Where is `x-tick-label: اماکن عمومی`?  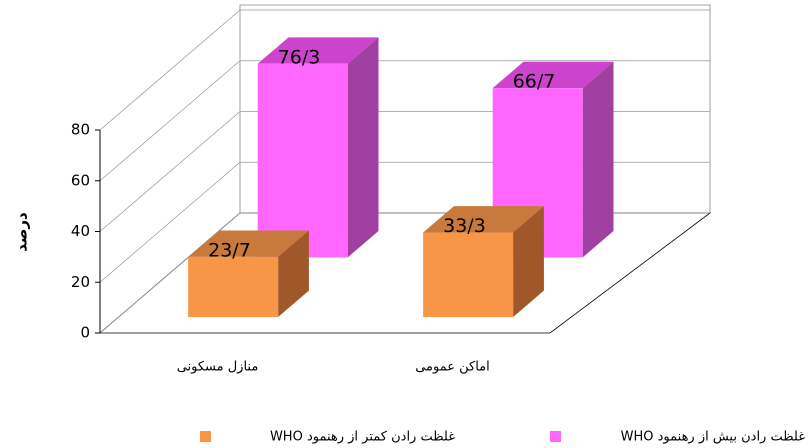 x-tick-label: اماکن عمومی is located at coordinates (452, 367).